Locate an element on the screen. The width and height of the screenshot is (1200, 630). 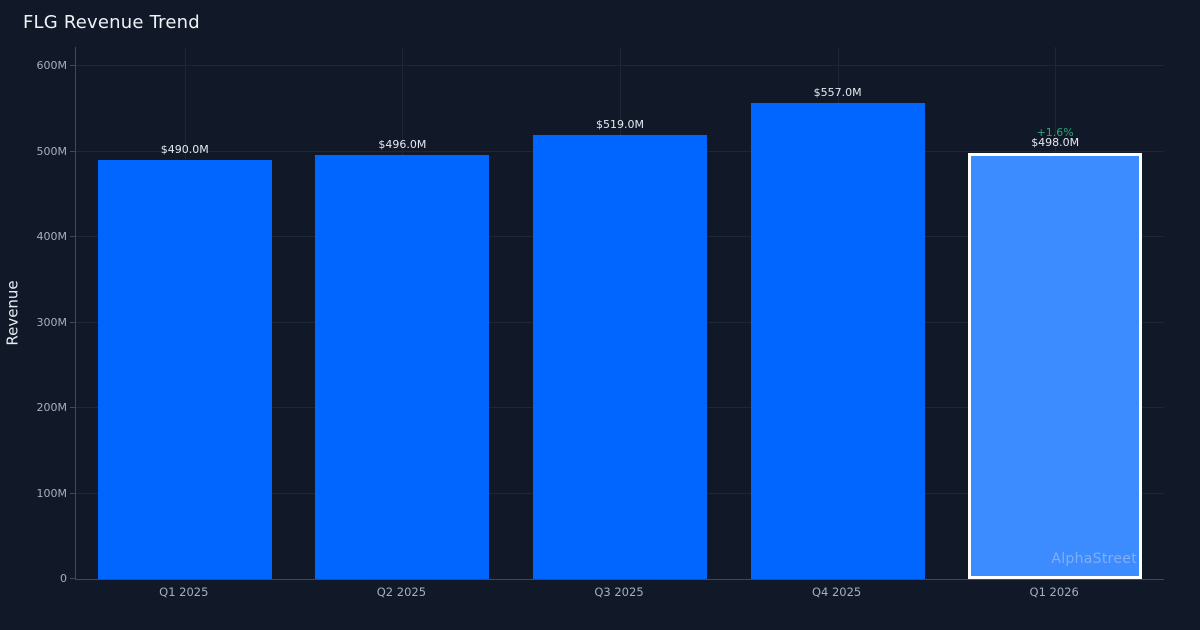
bar-value-label: $490.0M is located at coordinates (184, 150).